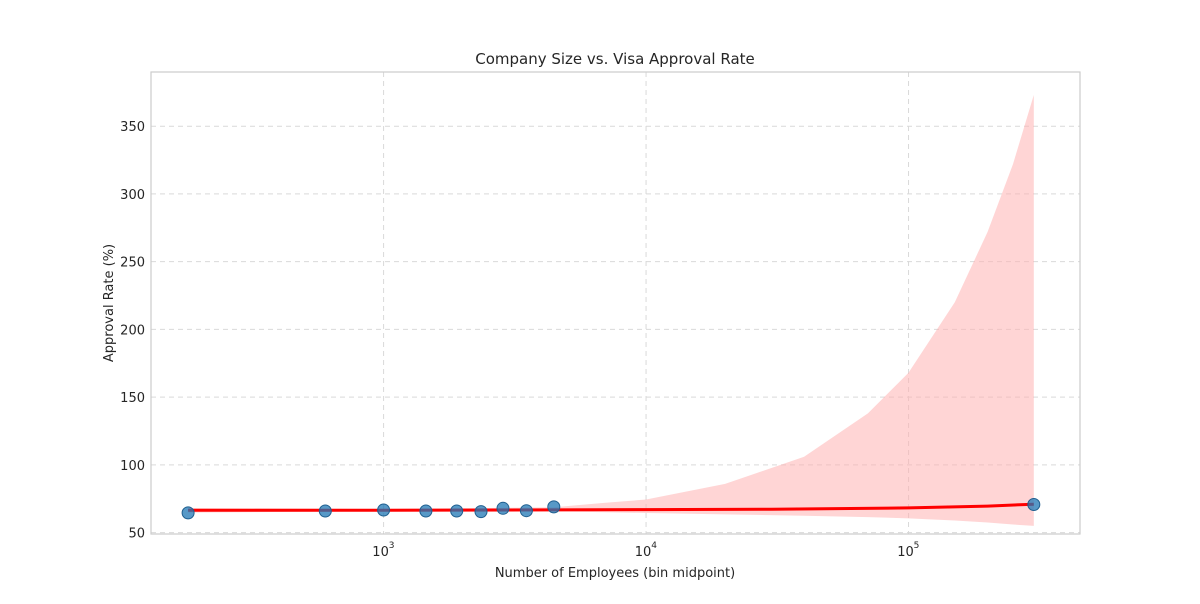  I want to click on x-tick-exponent: 4, so click(654, 546).